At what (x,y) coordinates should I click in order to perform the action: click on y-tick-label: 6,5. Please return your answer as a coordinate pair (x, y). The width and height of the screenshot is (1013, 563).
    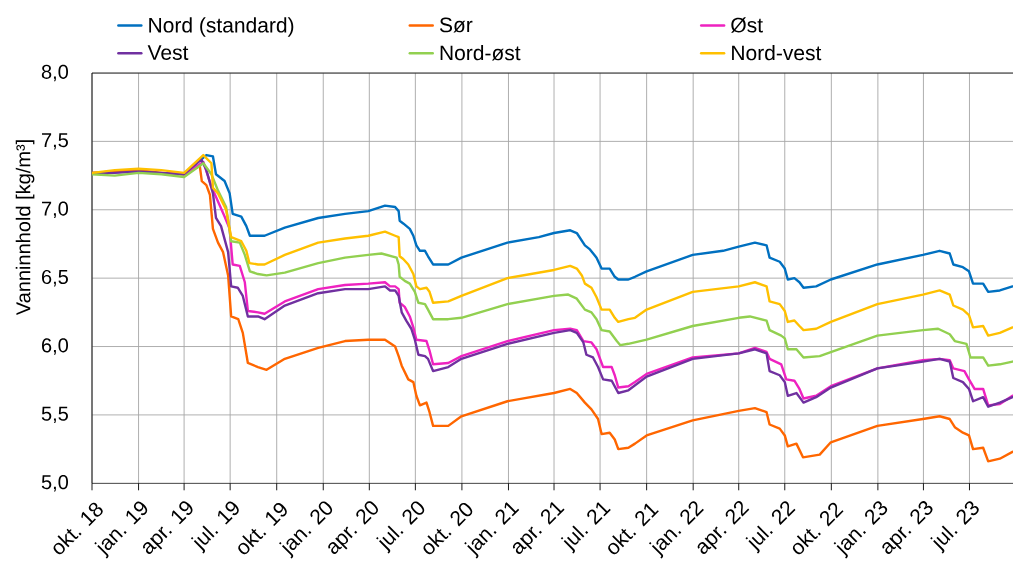
    Looking at the image, I should click on (55, 278).